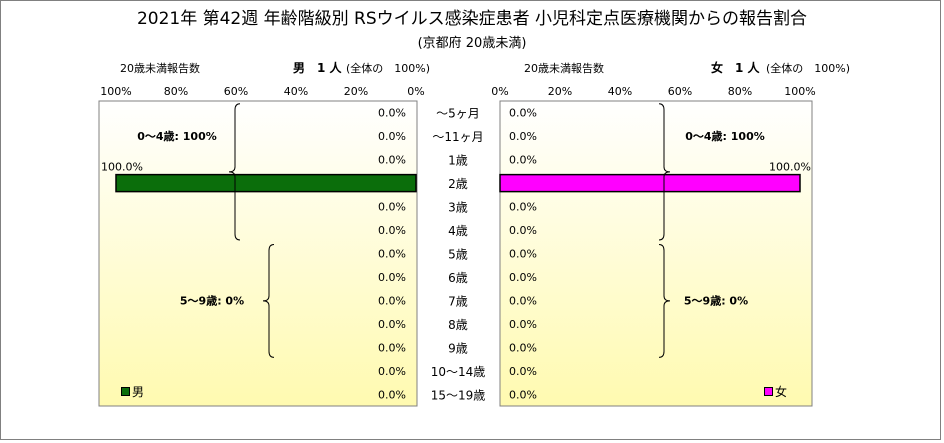  I want to click on female-legend-label: 女, so click(781, 392).